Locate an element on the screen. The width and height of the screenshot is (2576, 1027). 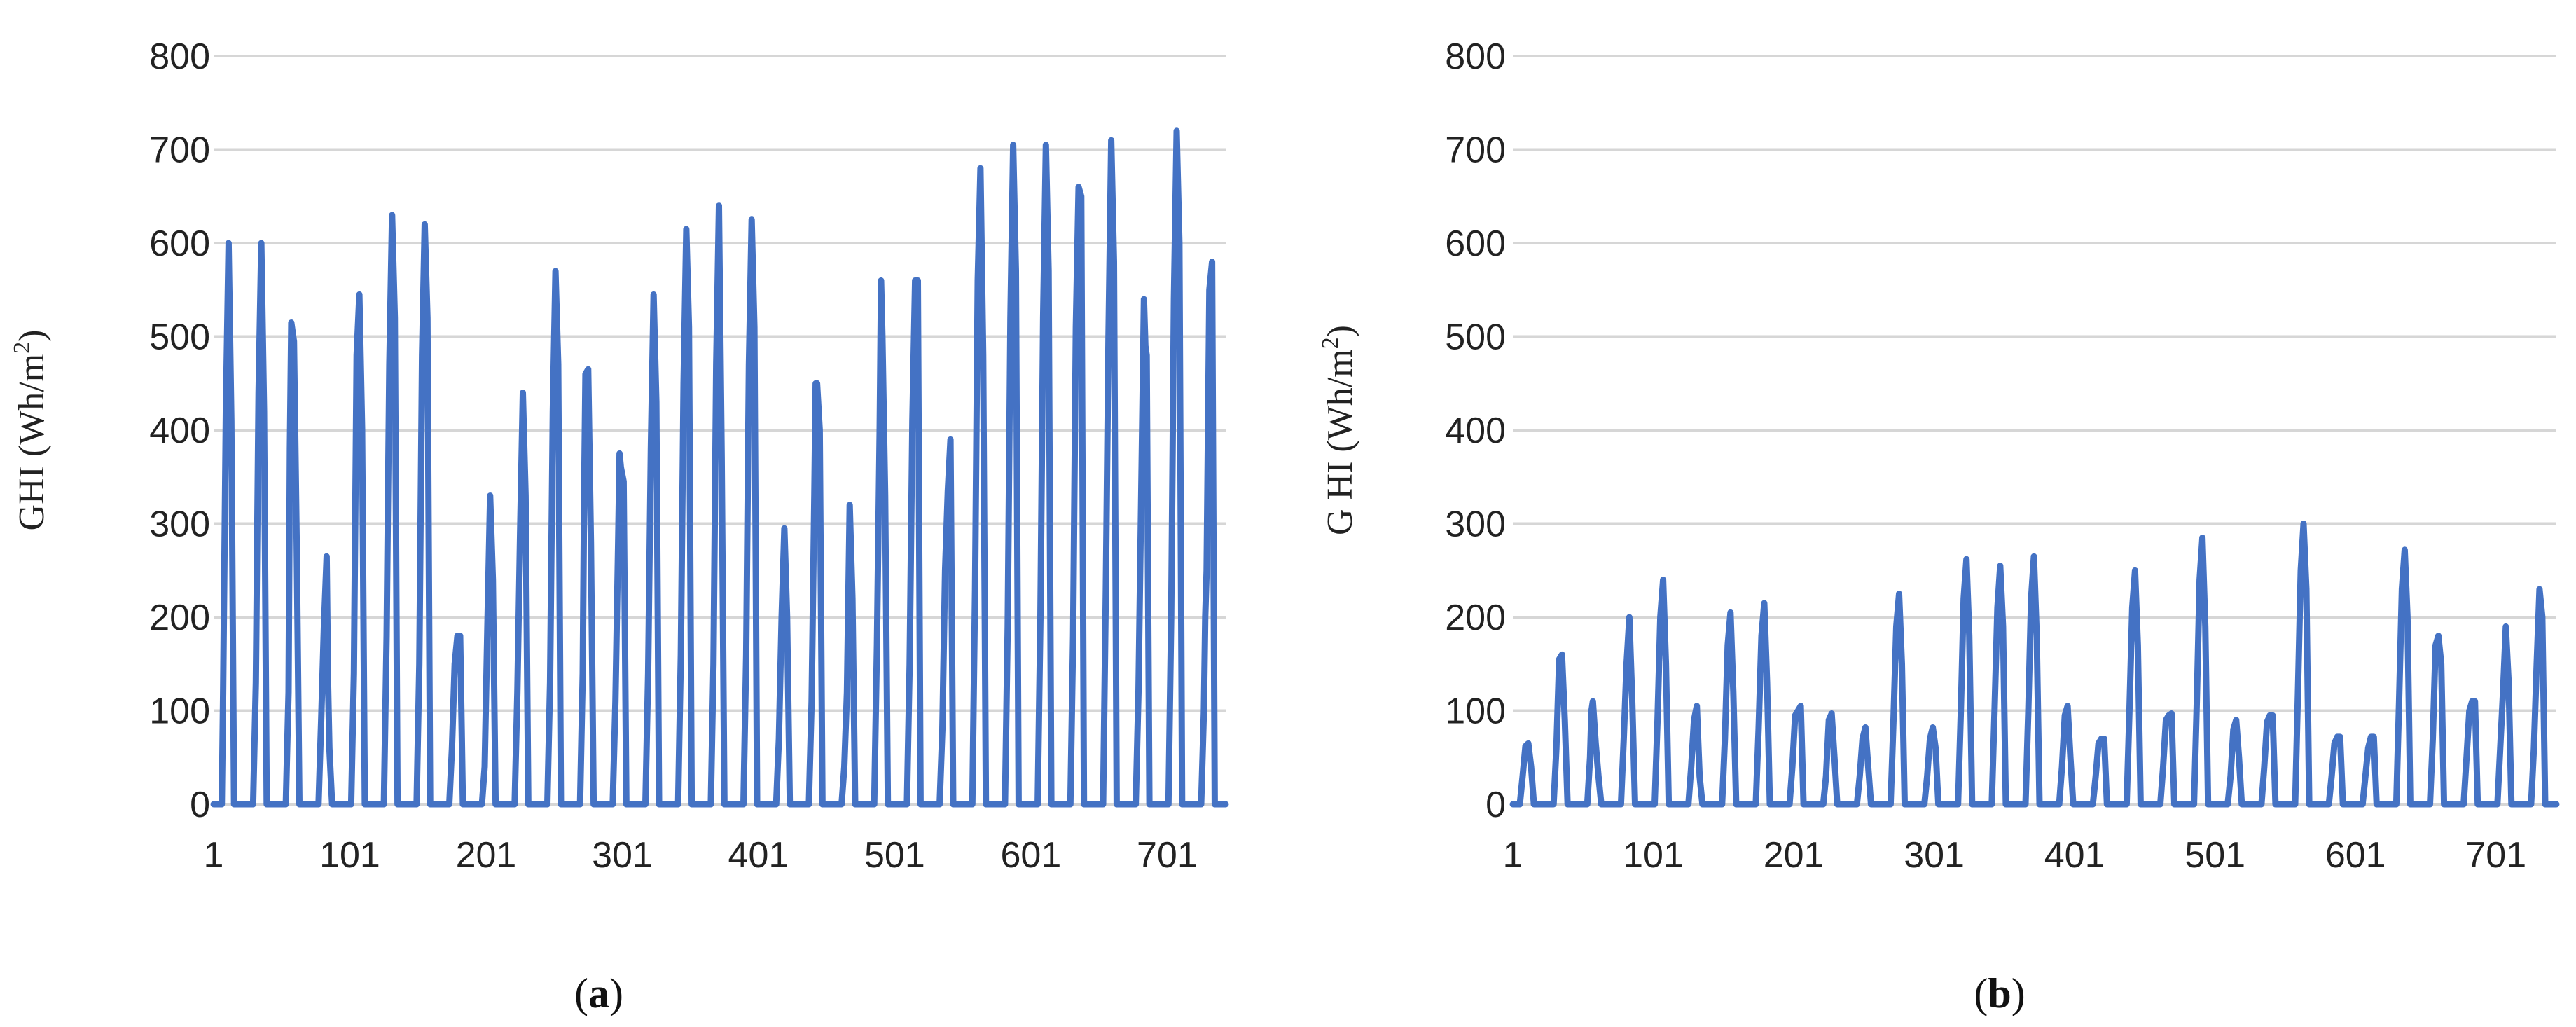
panel-label: (a) is located at coordinates (598, 993).